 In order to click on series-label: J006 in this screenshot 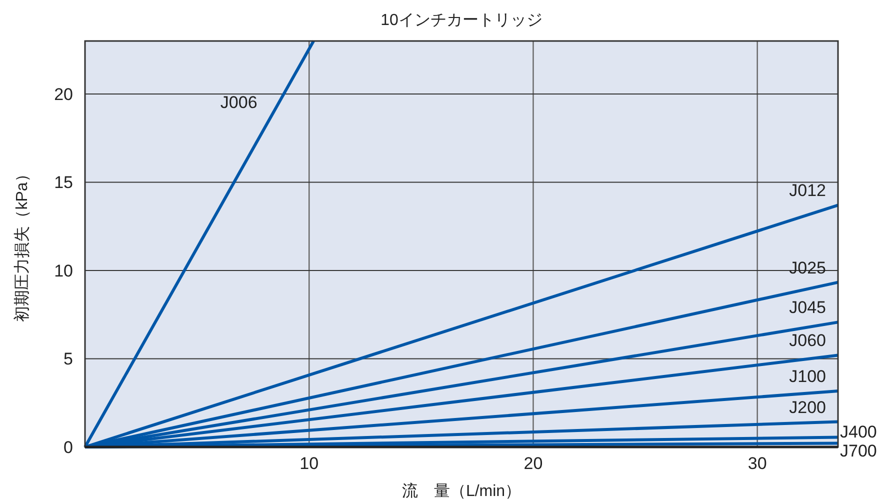, I will do `click(239, 102)`.